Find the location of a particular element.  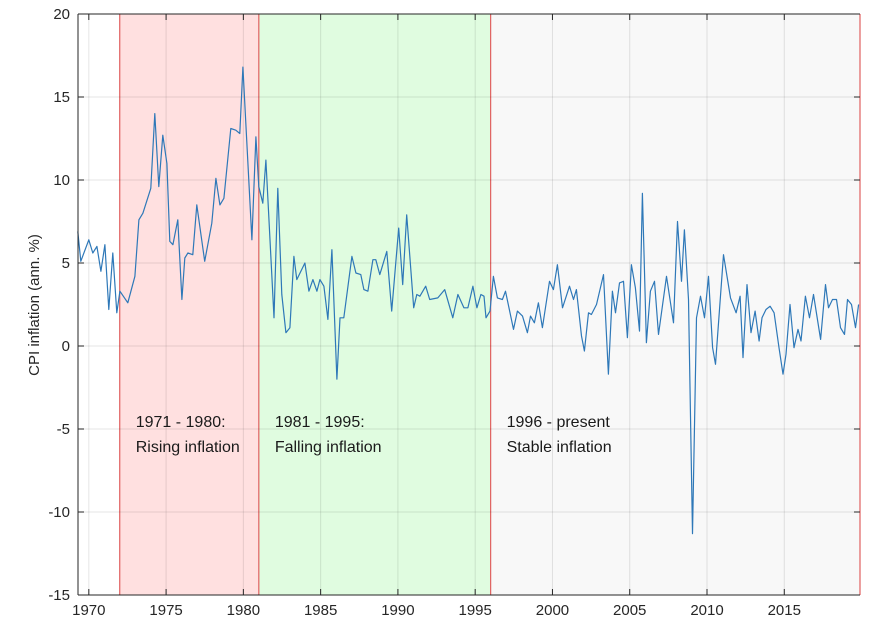

region-label-falling-desc: Falling inflation is located at coordinates (328, 447).